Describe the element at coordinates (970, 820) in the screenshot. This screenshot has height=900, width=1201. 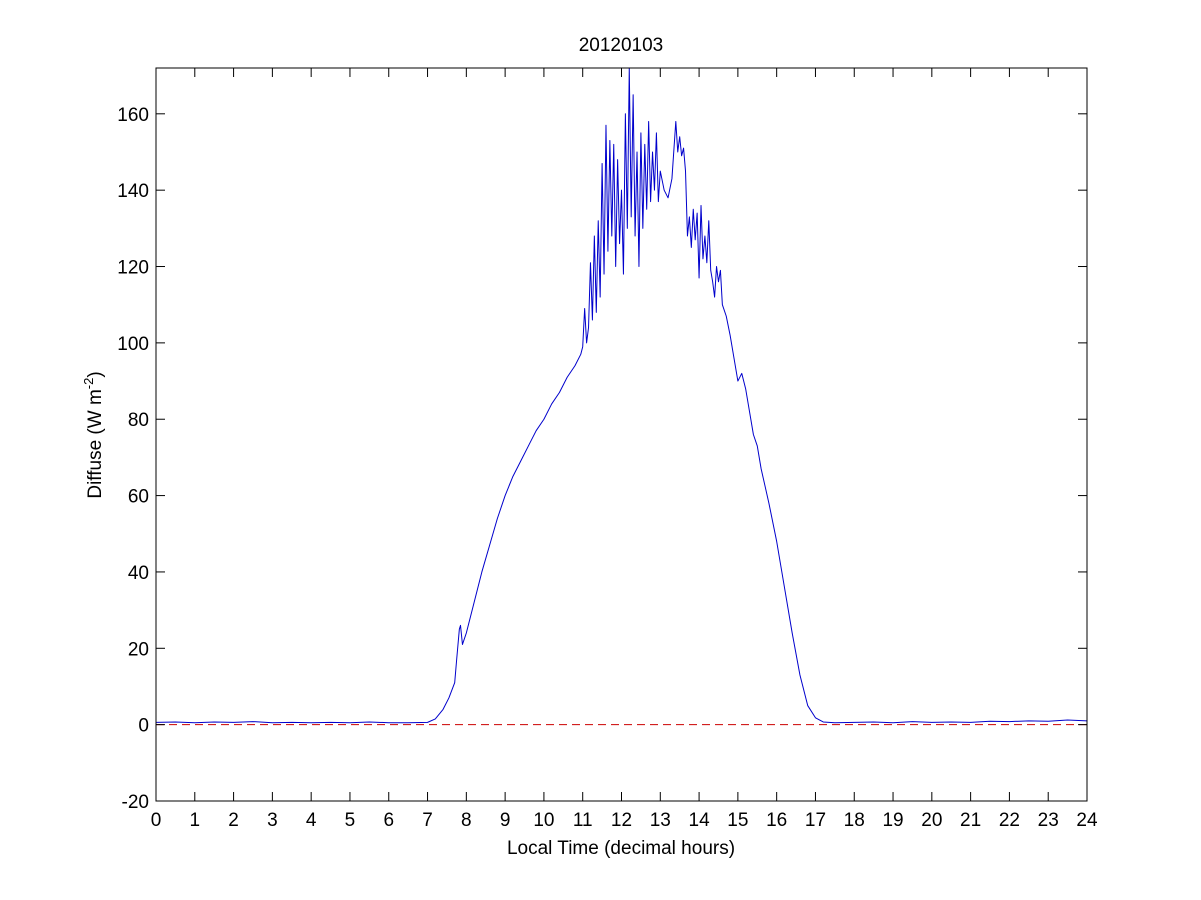
I see `x-tick-label: 21` at that location.